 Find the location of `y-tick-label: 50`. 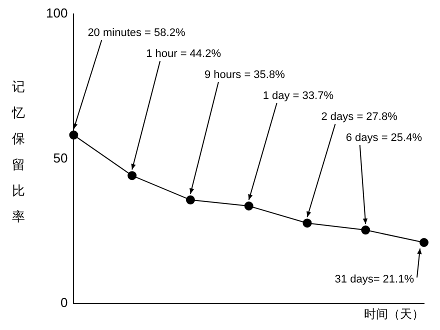

y-tick-label: 50 is located at coordinates (60, 158).